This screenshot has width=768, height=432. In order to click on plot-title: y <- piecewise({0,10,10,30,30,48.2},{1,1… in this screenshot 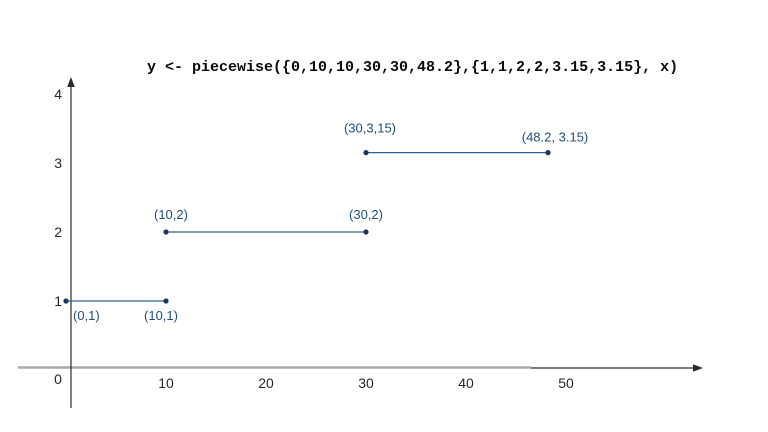, I will do `click(413, 67)`.